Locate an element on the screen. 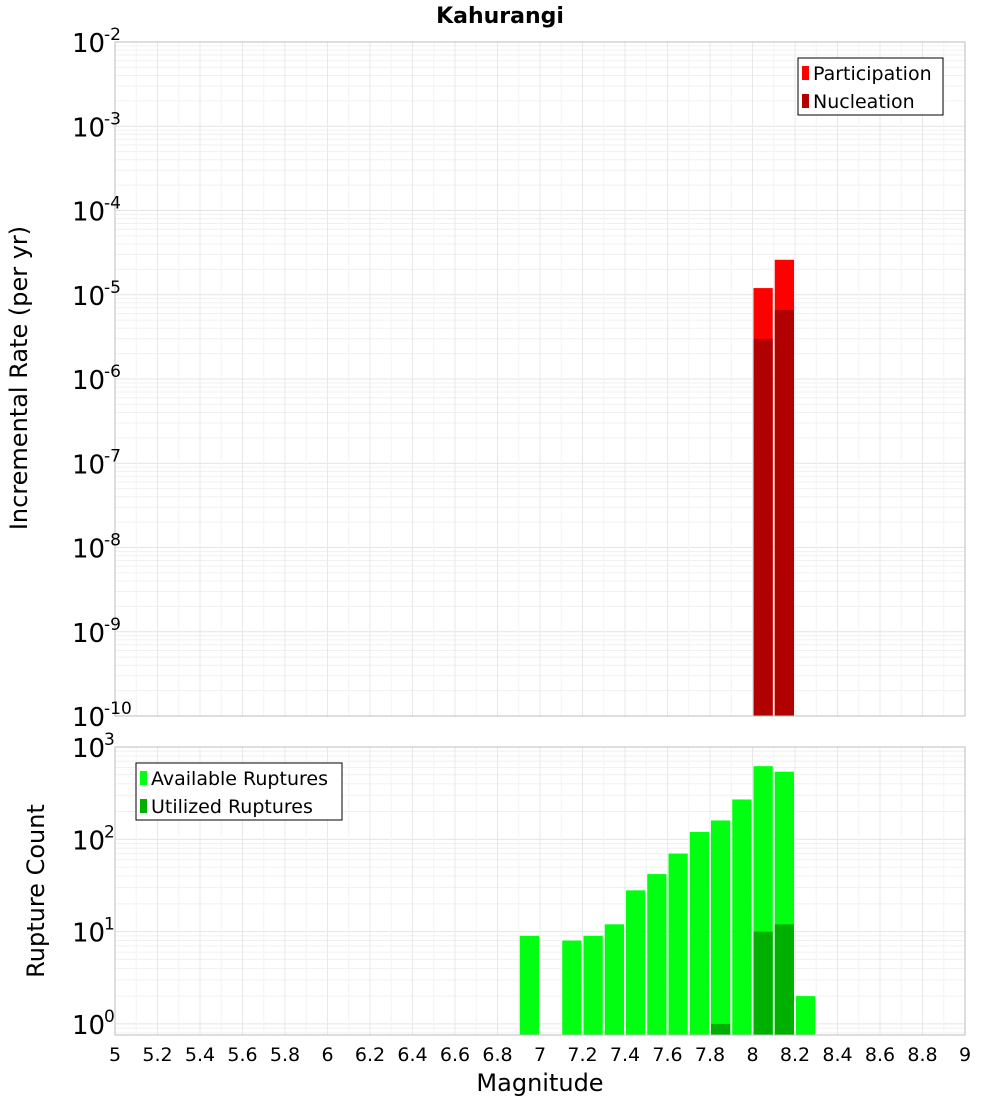  x-tick-label: 7.8 is located at coordinates (710, 1055).